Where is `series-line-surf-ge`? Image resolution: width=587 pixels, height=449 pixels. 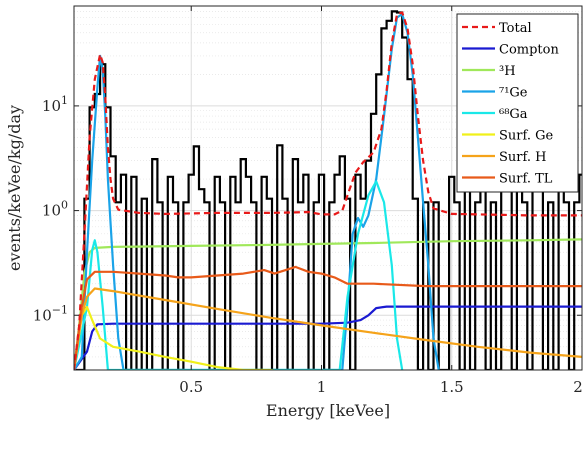
series-line-surf-ge is located at coordinates (176, 337).